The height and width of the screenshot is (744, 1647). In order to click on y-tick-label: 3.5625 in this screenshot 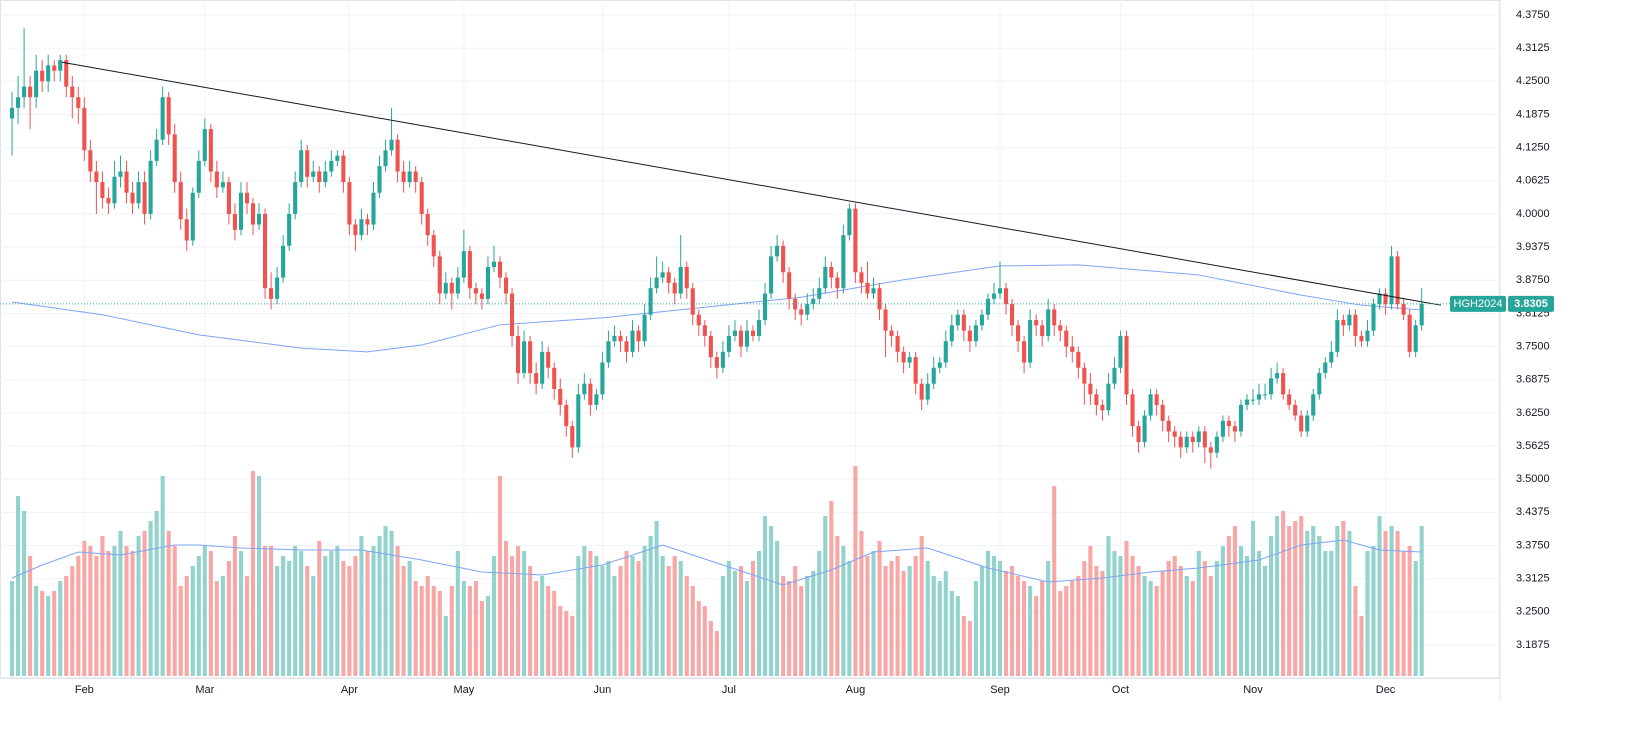, I will do `click(1533, 446)`.